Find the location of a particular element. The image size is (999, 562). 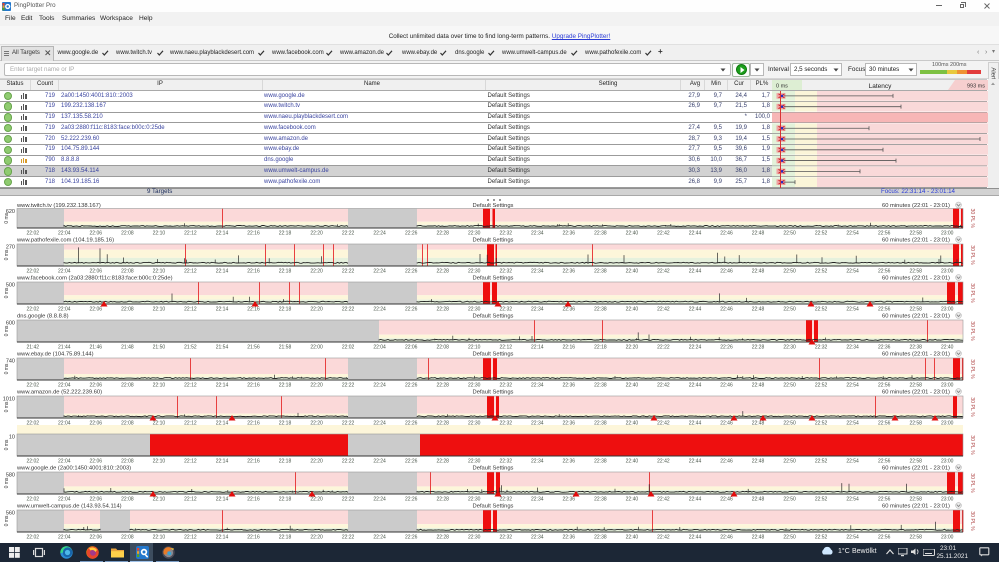

svg-text: 21:56 is located at coordinates (253, 348).